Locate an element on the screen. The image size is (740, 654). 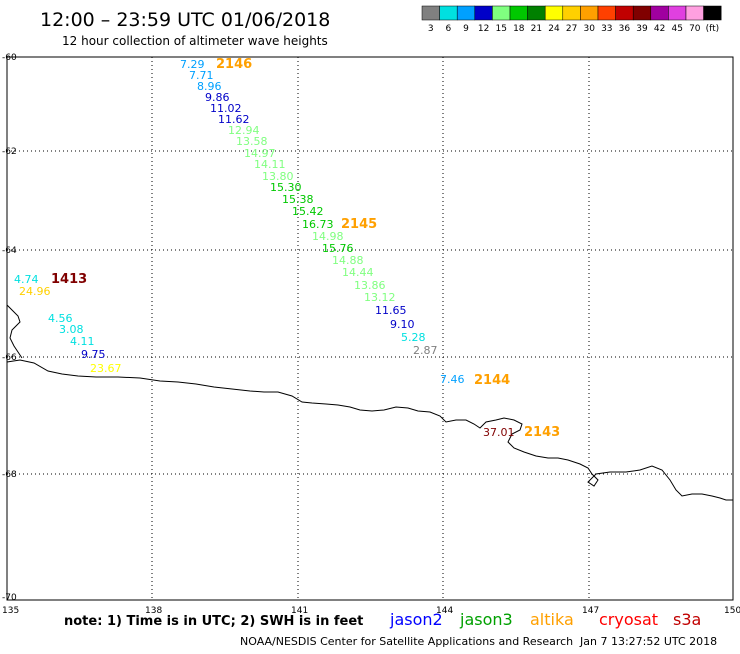
swh-label: 14.44 is located at coordinates (358, 272).